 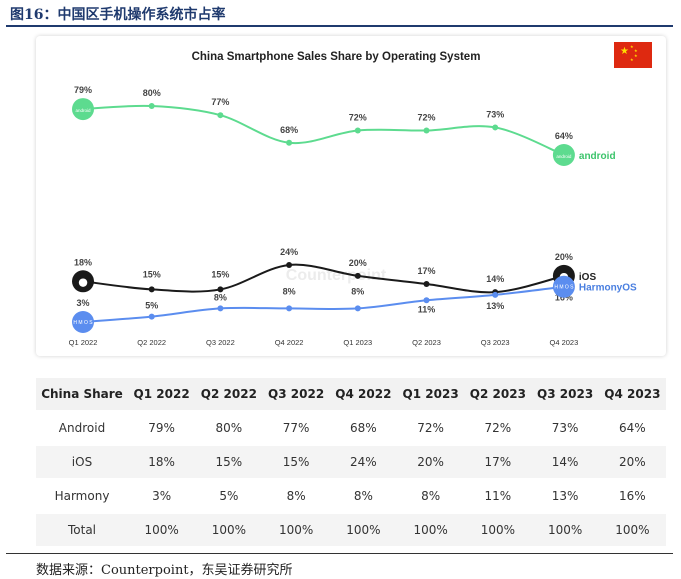 What do you see at coordinates (296, 395) in the screenshot?
I see `table-column-header: Q3 2022` at bounding box center [296, 395].